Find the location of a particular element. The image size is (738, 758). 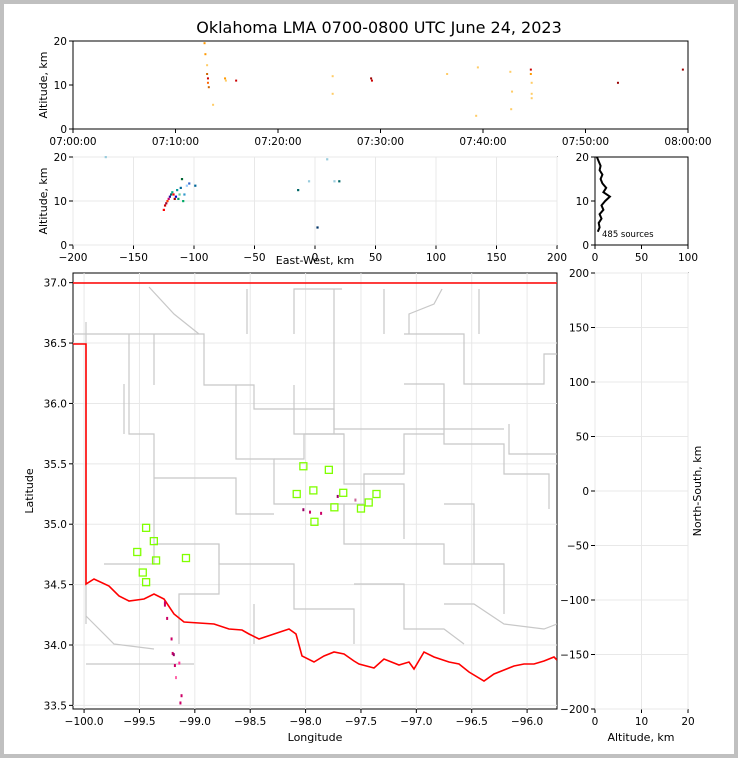

east-west-tick-label: 0 is located at coordinates (315, 258).